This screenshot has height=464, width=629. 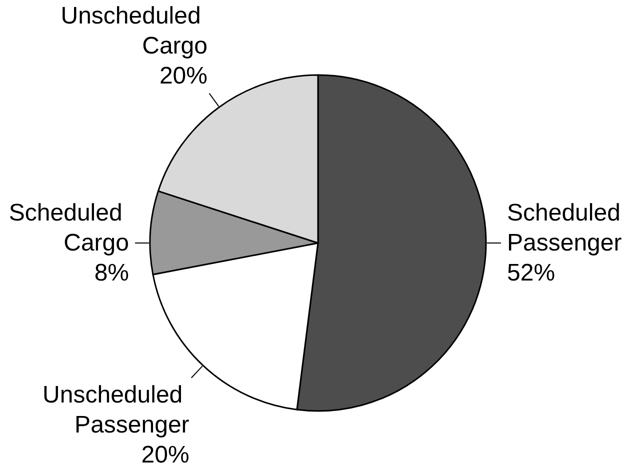 What do you see at coordinates (567, 228) in the screenshot?
I see `slice-label: Scheduled Passenger` at bounding box center [567, 228].